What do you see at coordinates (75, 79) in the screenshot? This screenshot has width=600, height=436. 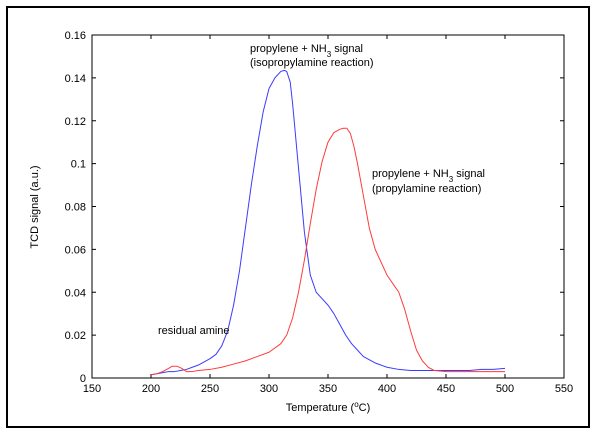 I see `y-tick-label: 0.14` at bounding box center [75, 79].